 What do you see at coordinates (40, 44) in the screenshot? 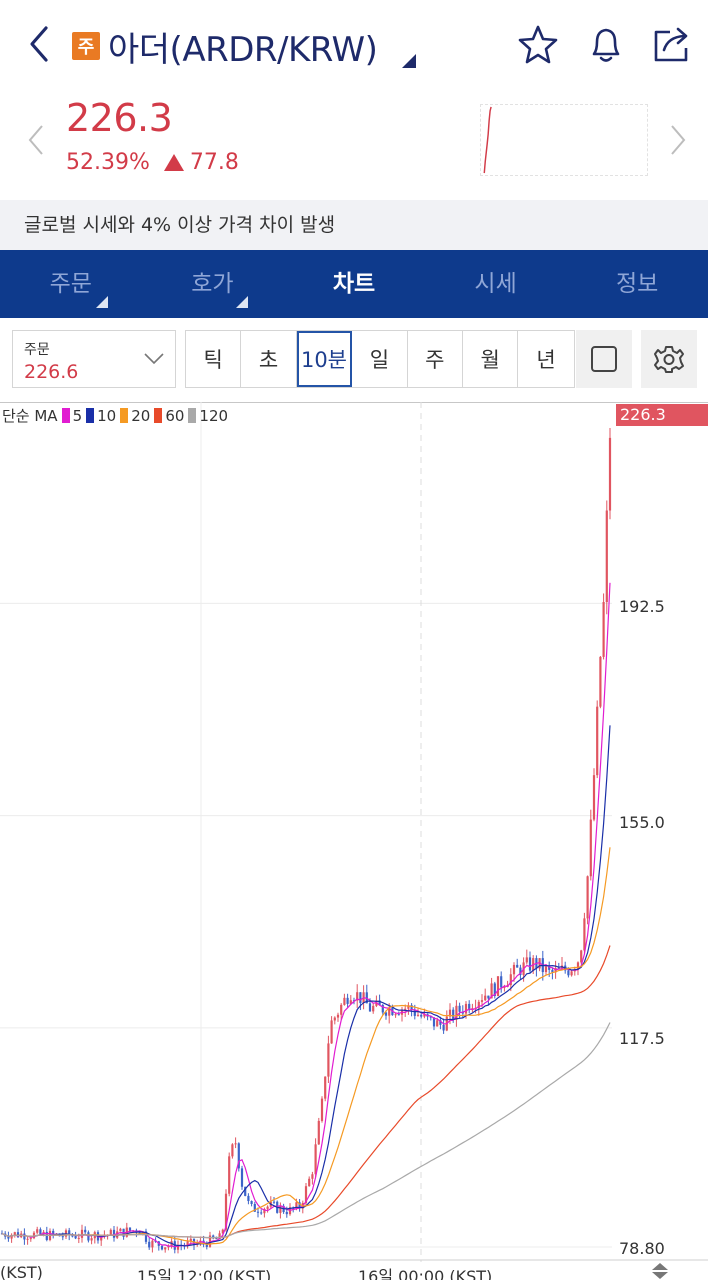
I see `back-icon` at bounding box center [40, 44].